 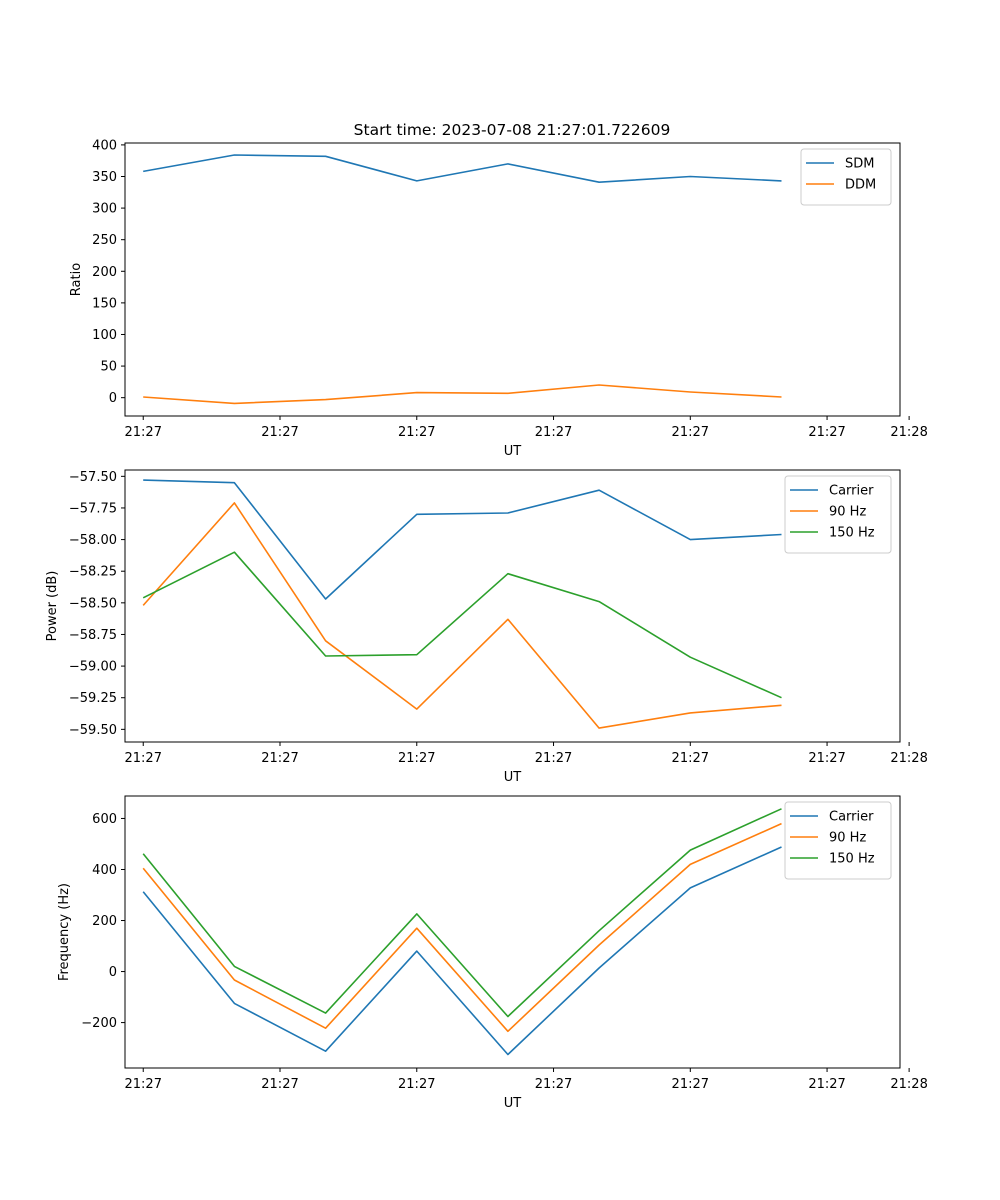 What do you see at coordinates (93, 572) in the screenshot?
I see `y-tick-label: −58.25` at bounding box center [93, 572].